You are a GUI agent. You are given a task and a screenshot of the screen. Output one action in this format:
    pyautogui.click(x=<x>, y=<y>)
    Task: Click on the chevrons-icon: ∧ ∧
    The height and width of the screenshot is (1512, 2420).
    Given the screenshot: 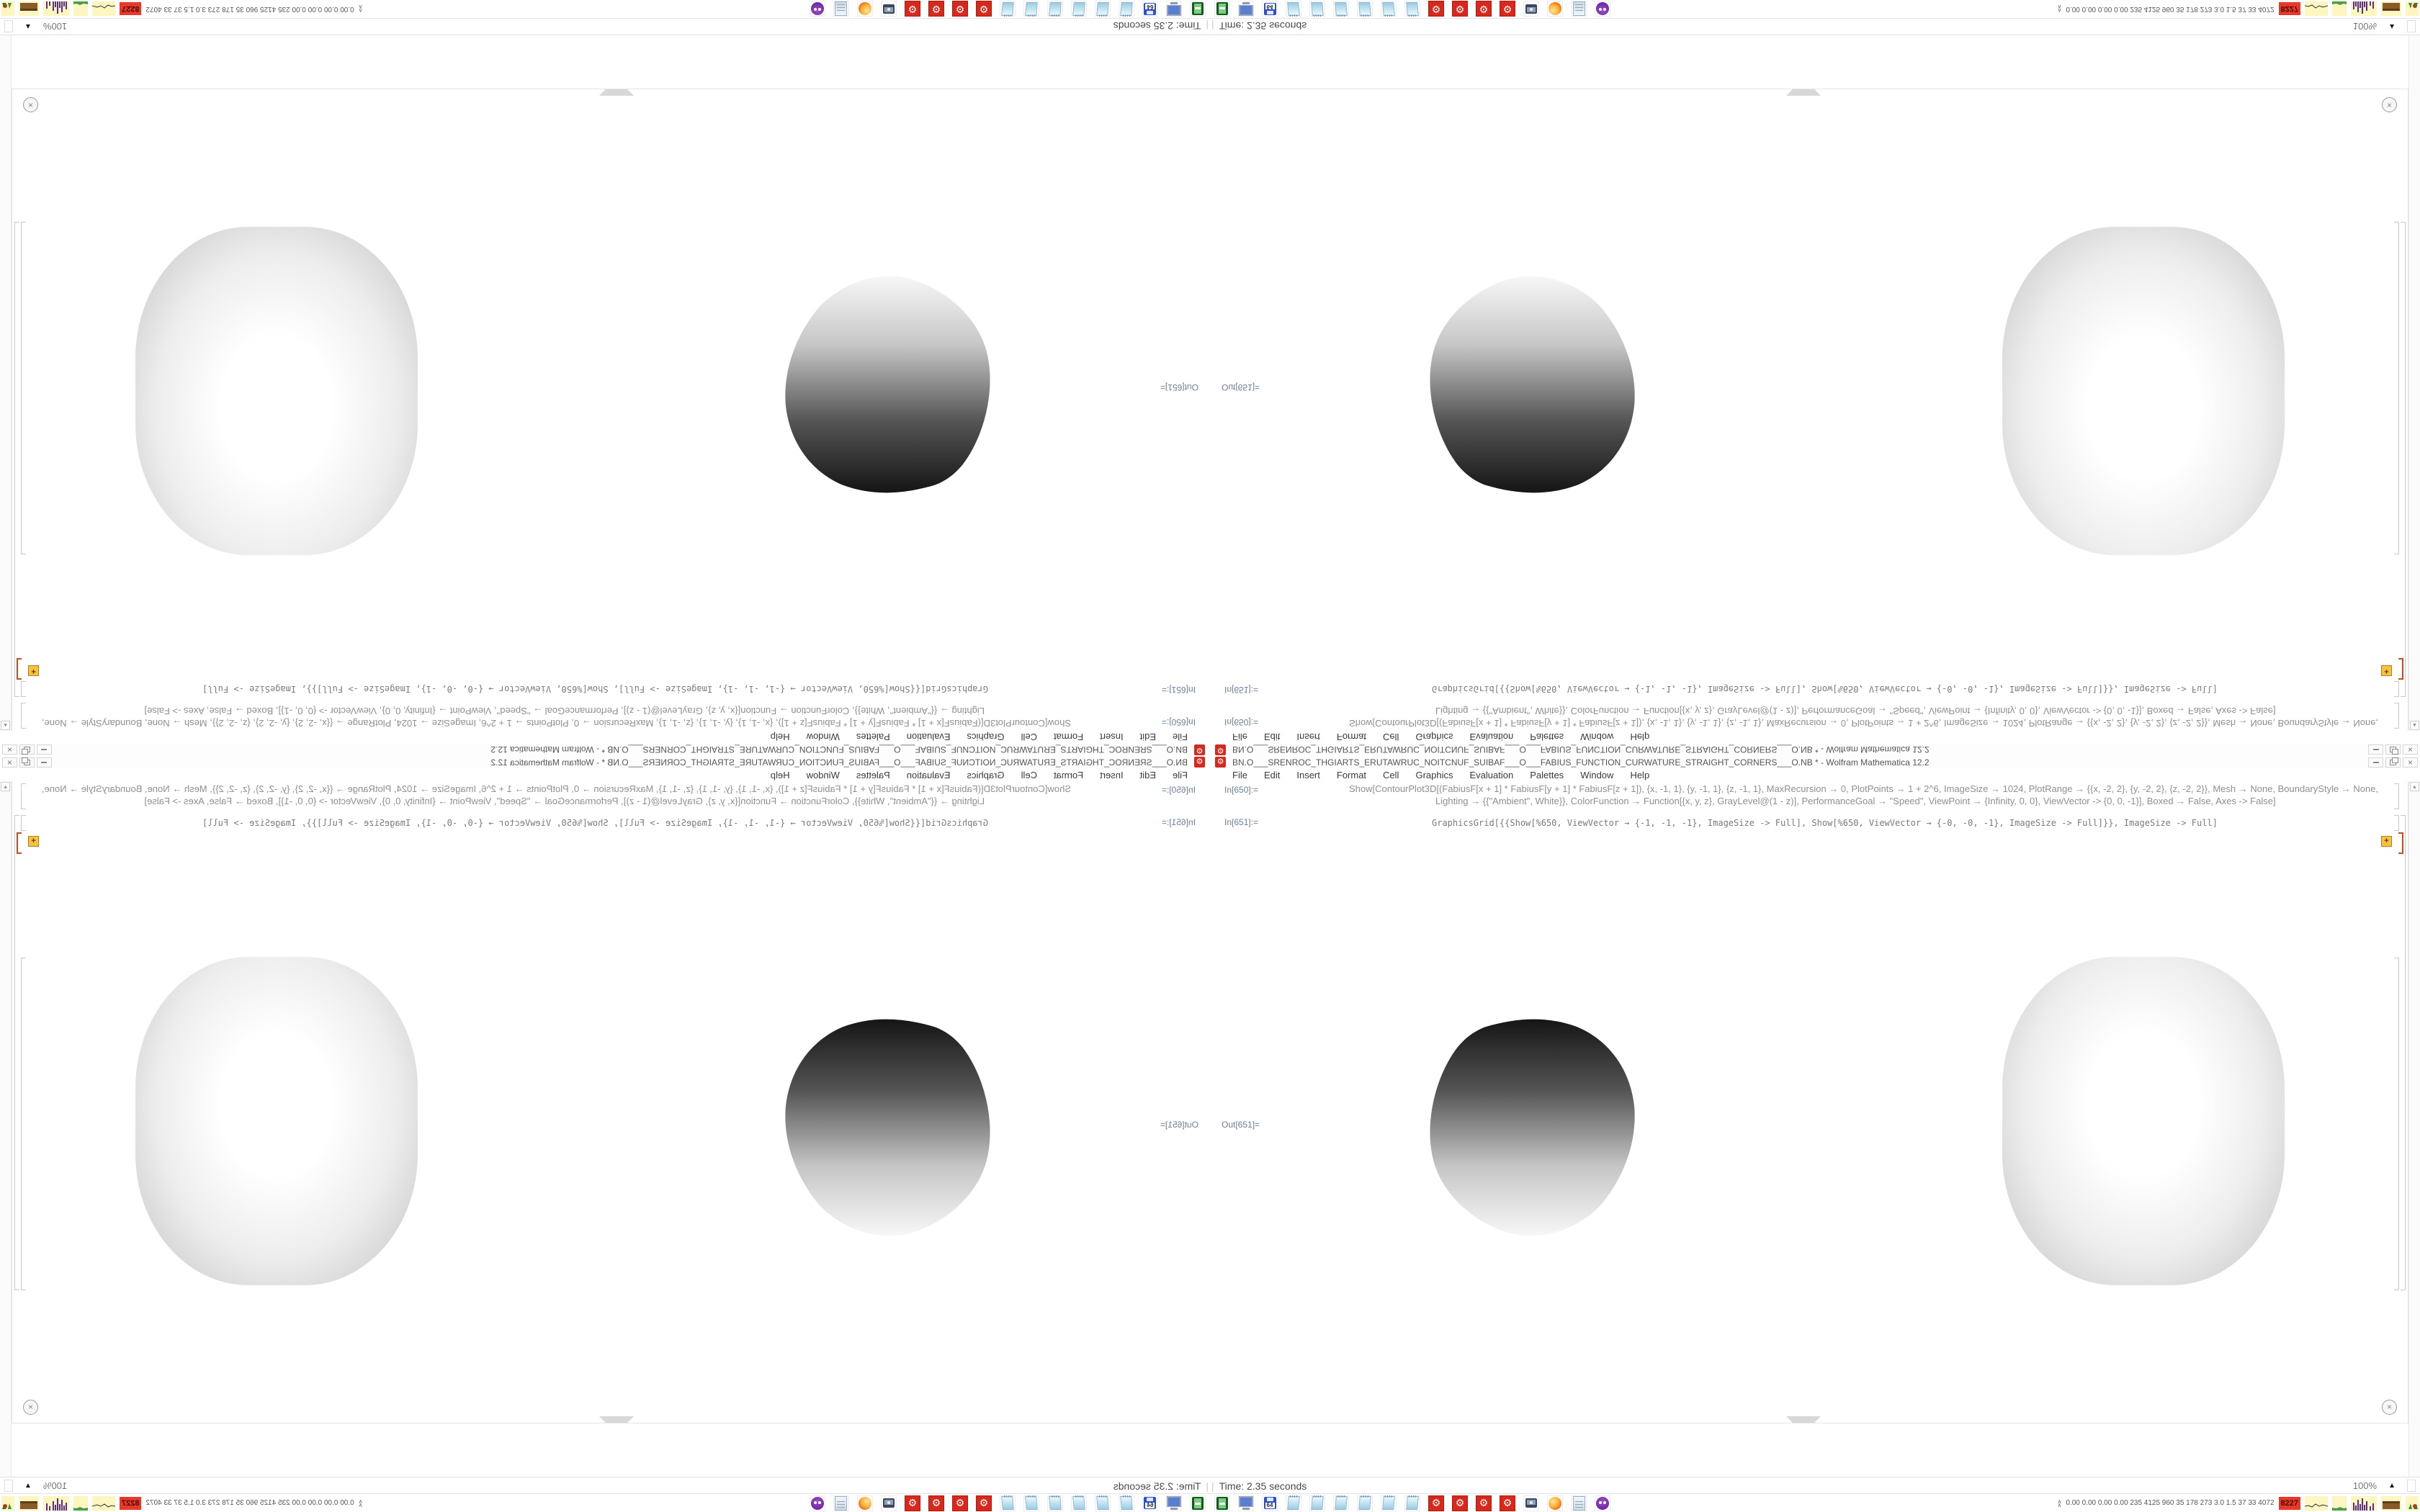 What is the action you would take?
    pyautogui.click(x=360, y=1503)
    